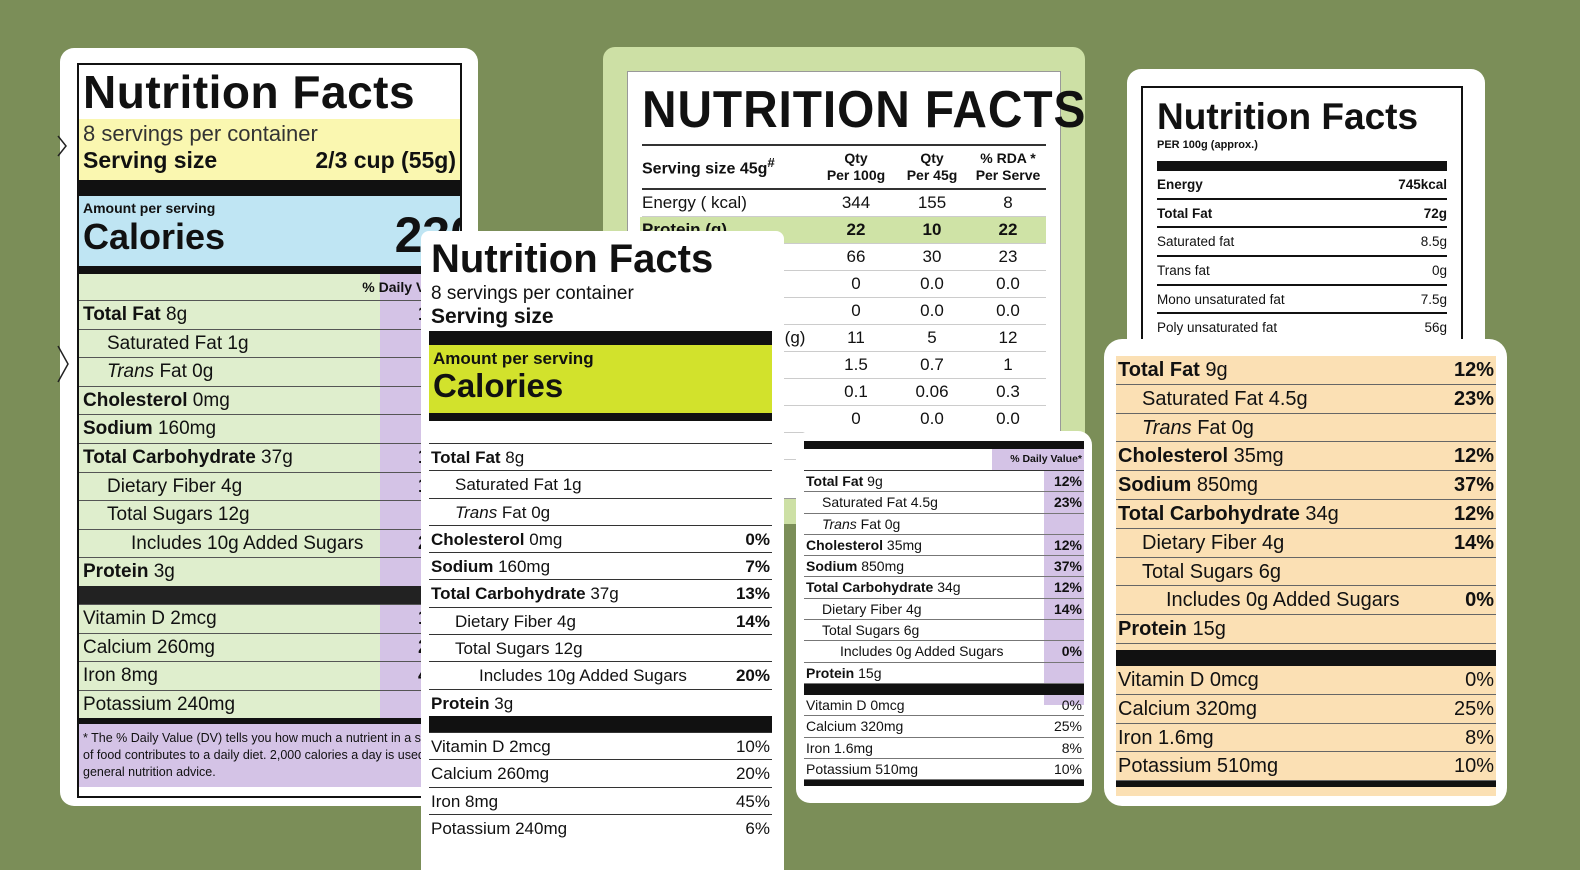 This screenshot has width=1580, height=870. Describe the element at coordinates (1302, 185) in the screenshot. I see `label-5-row: Energy 745kcal` at that location.